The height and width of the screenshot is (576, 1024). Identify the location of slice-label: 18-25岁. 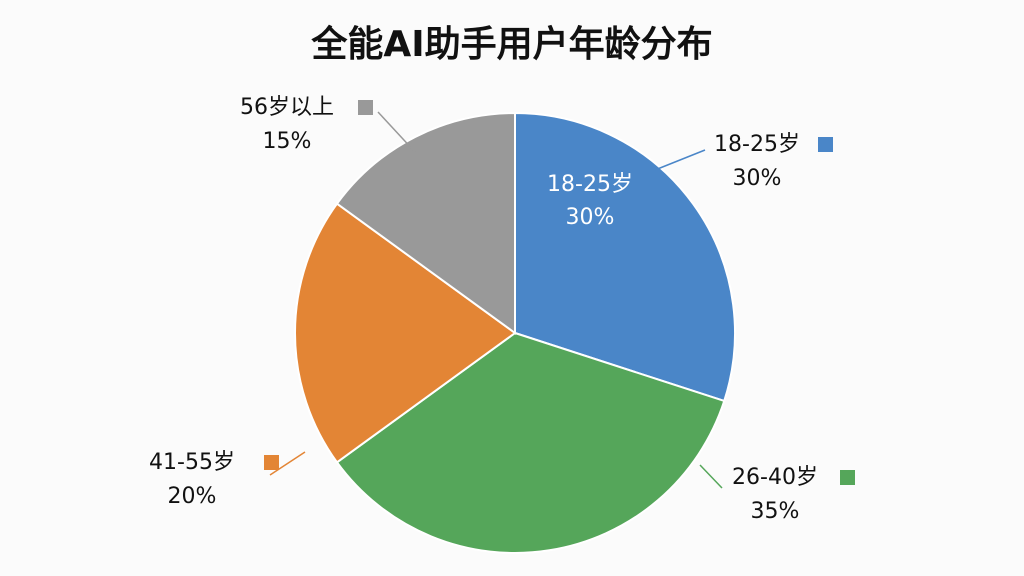
(757, 144).